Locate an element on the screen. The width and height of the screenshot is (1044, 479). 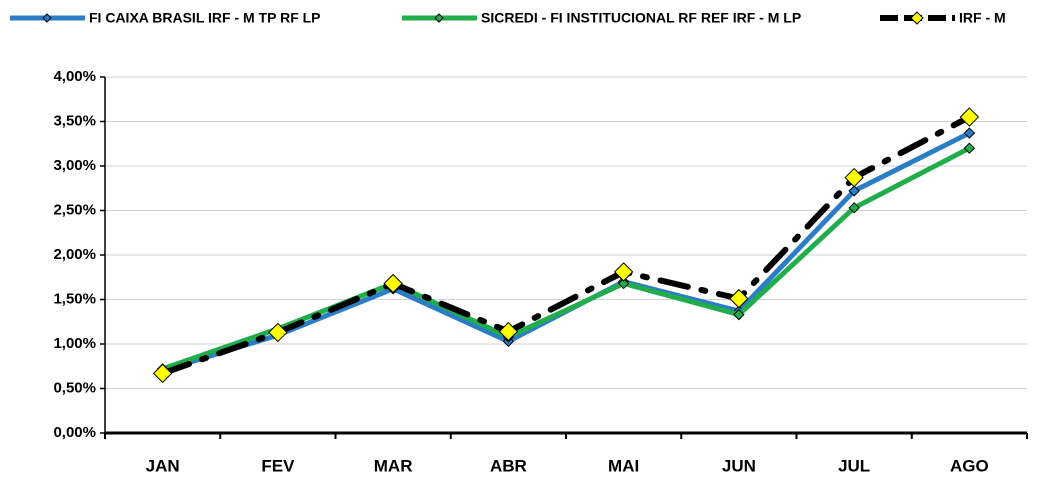
y-tick-label: 1,50% is located at coordinates (74, 298).